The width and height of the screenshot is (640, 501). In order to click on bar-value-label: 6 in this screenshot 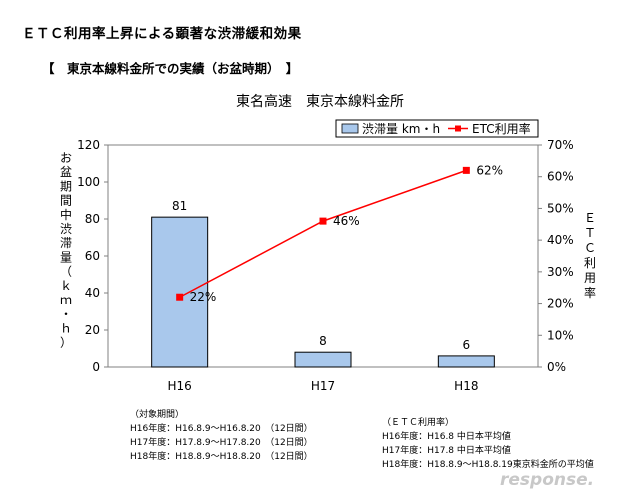, I will do `click(467, 345)`.